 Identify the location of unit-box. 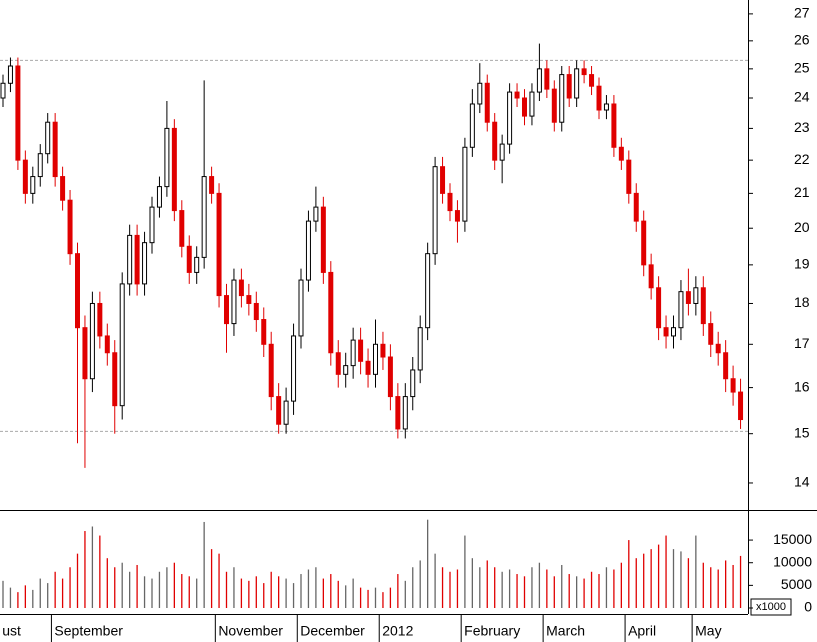
(771, 607).